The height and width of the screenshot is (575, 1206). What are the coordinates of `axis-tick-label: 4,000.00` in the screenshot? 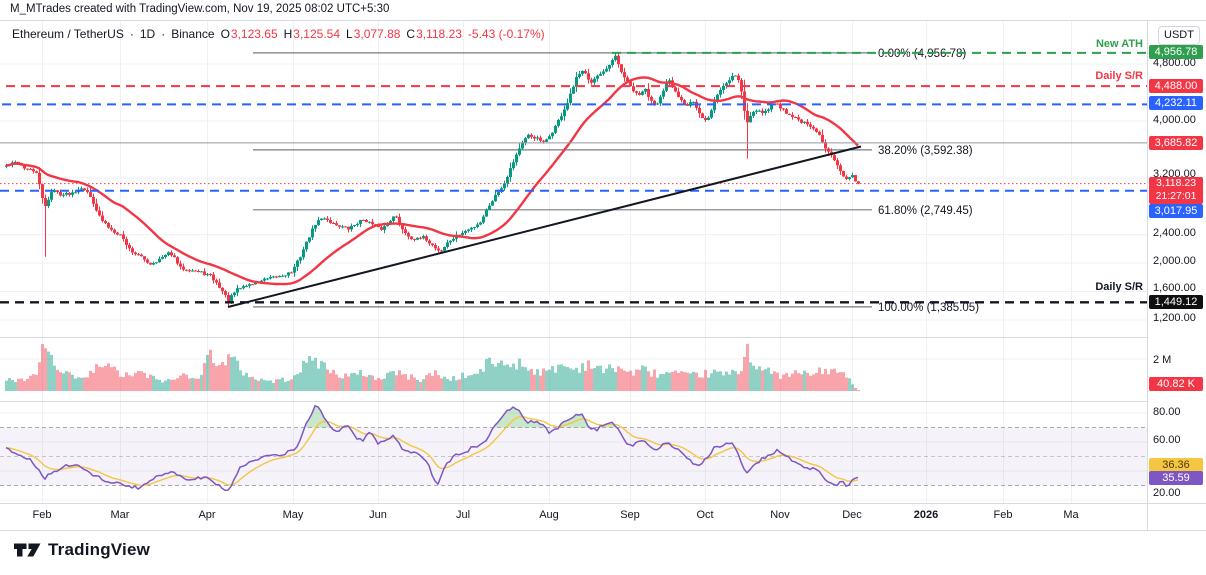 It's located at (1174, 120).